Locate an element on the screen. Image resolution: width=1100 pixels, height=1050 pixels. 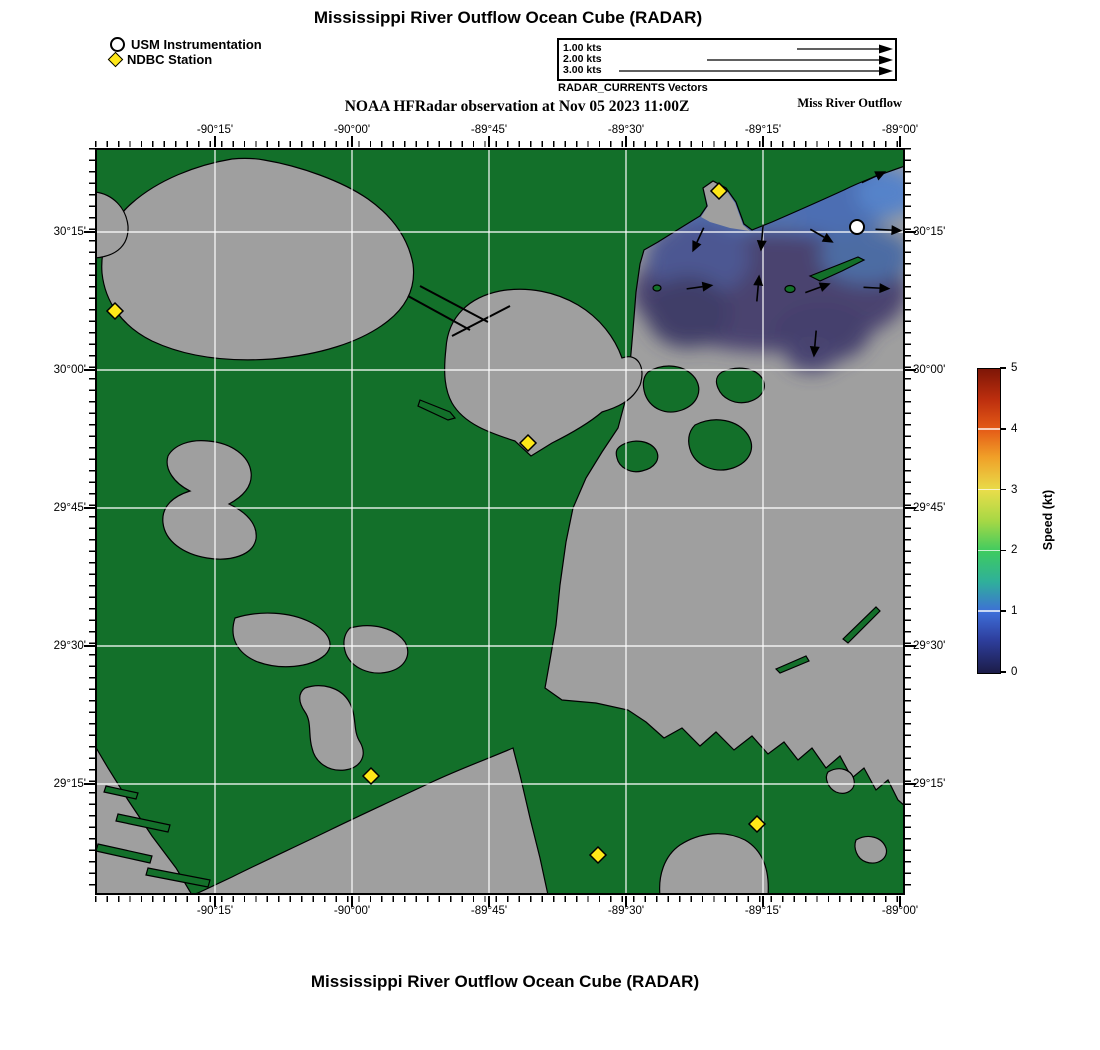
colorbar-tick-label: 5 is located at coordinates (1014, 368).